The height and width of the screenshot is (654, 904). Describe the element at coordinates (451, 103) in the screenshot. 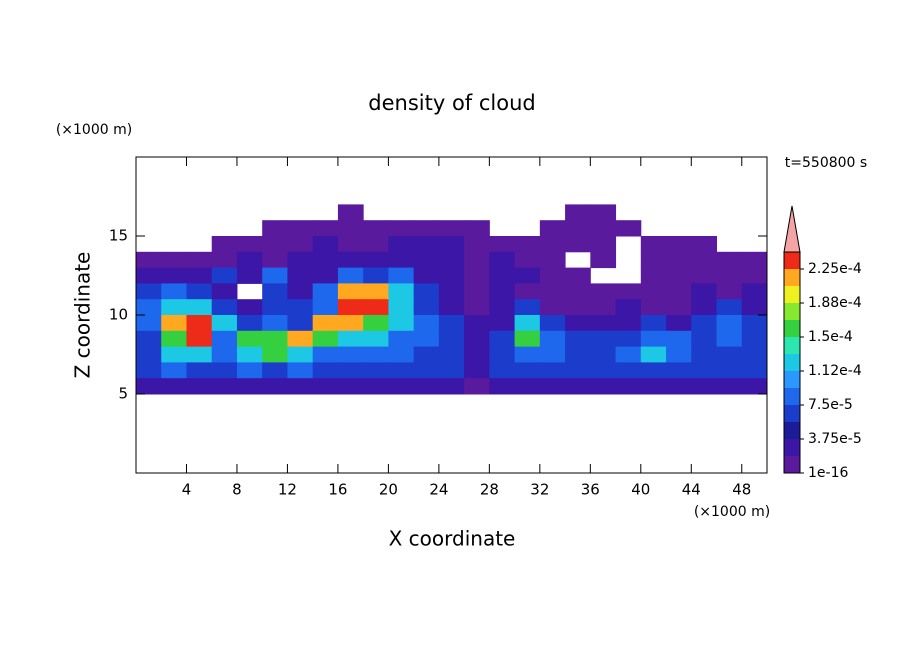

I see `chart-title: density of cloud` at that location.